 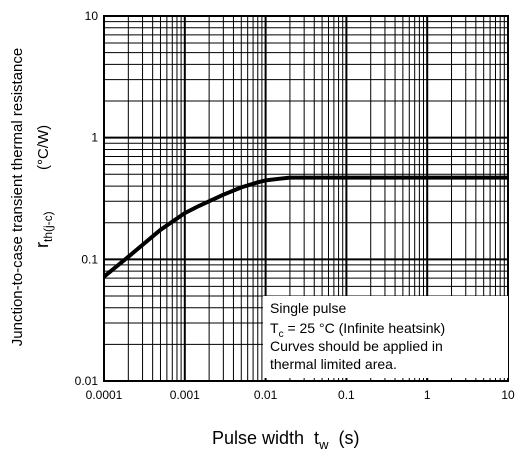 What do you see at coordinates (266, 395) in the screenshot?
I see `x-tick-label: 0.01` at bounding box center [266, 395].